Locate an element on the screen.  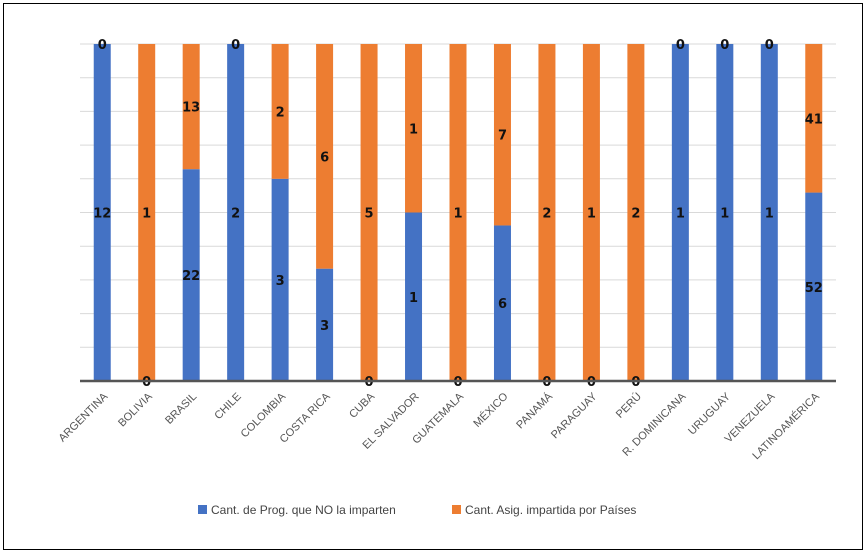
data-label-no-imparten: 2 is located at coordinates (235, 214).